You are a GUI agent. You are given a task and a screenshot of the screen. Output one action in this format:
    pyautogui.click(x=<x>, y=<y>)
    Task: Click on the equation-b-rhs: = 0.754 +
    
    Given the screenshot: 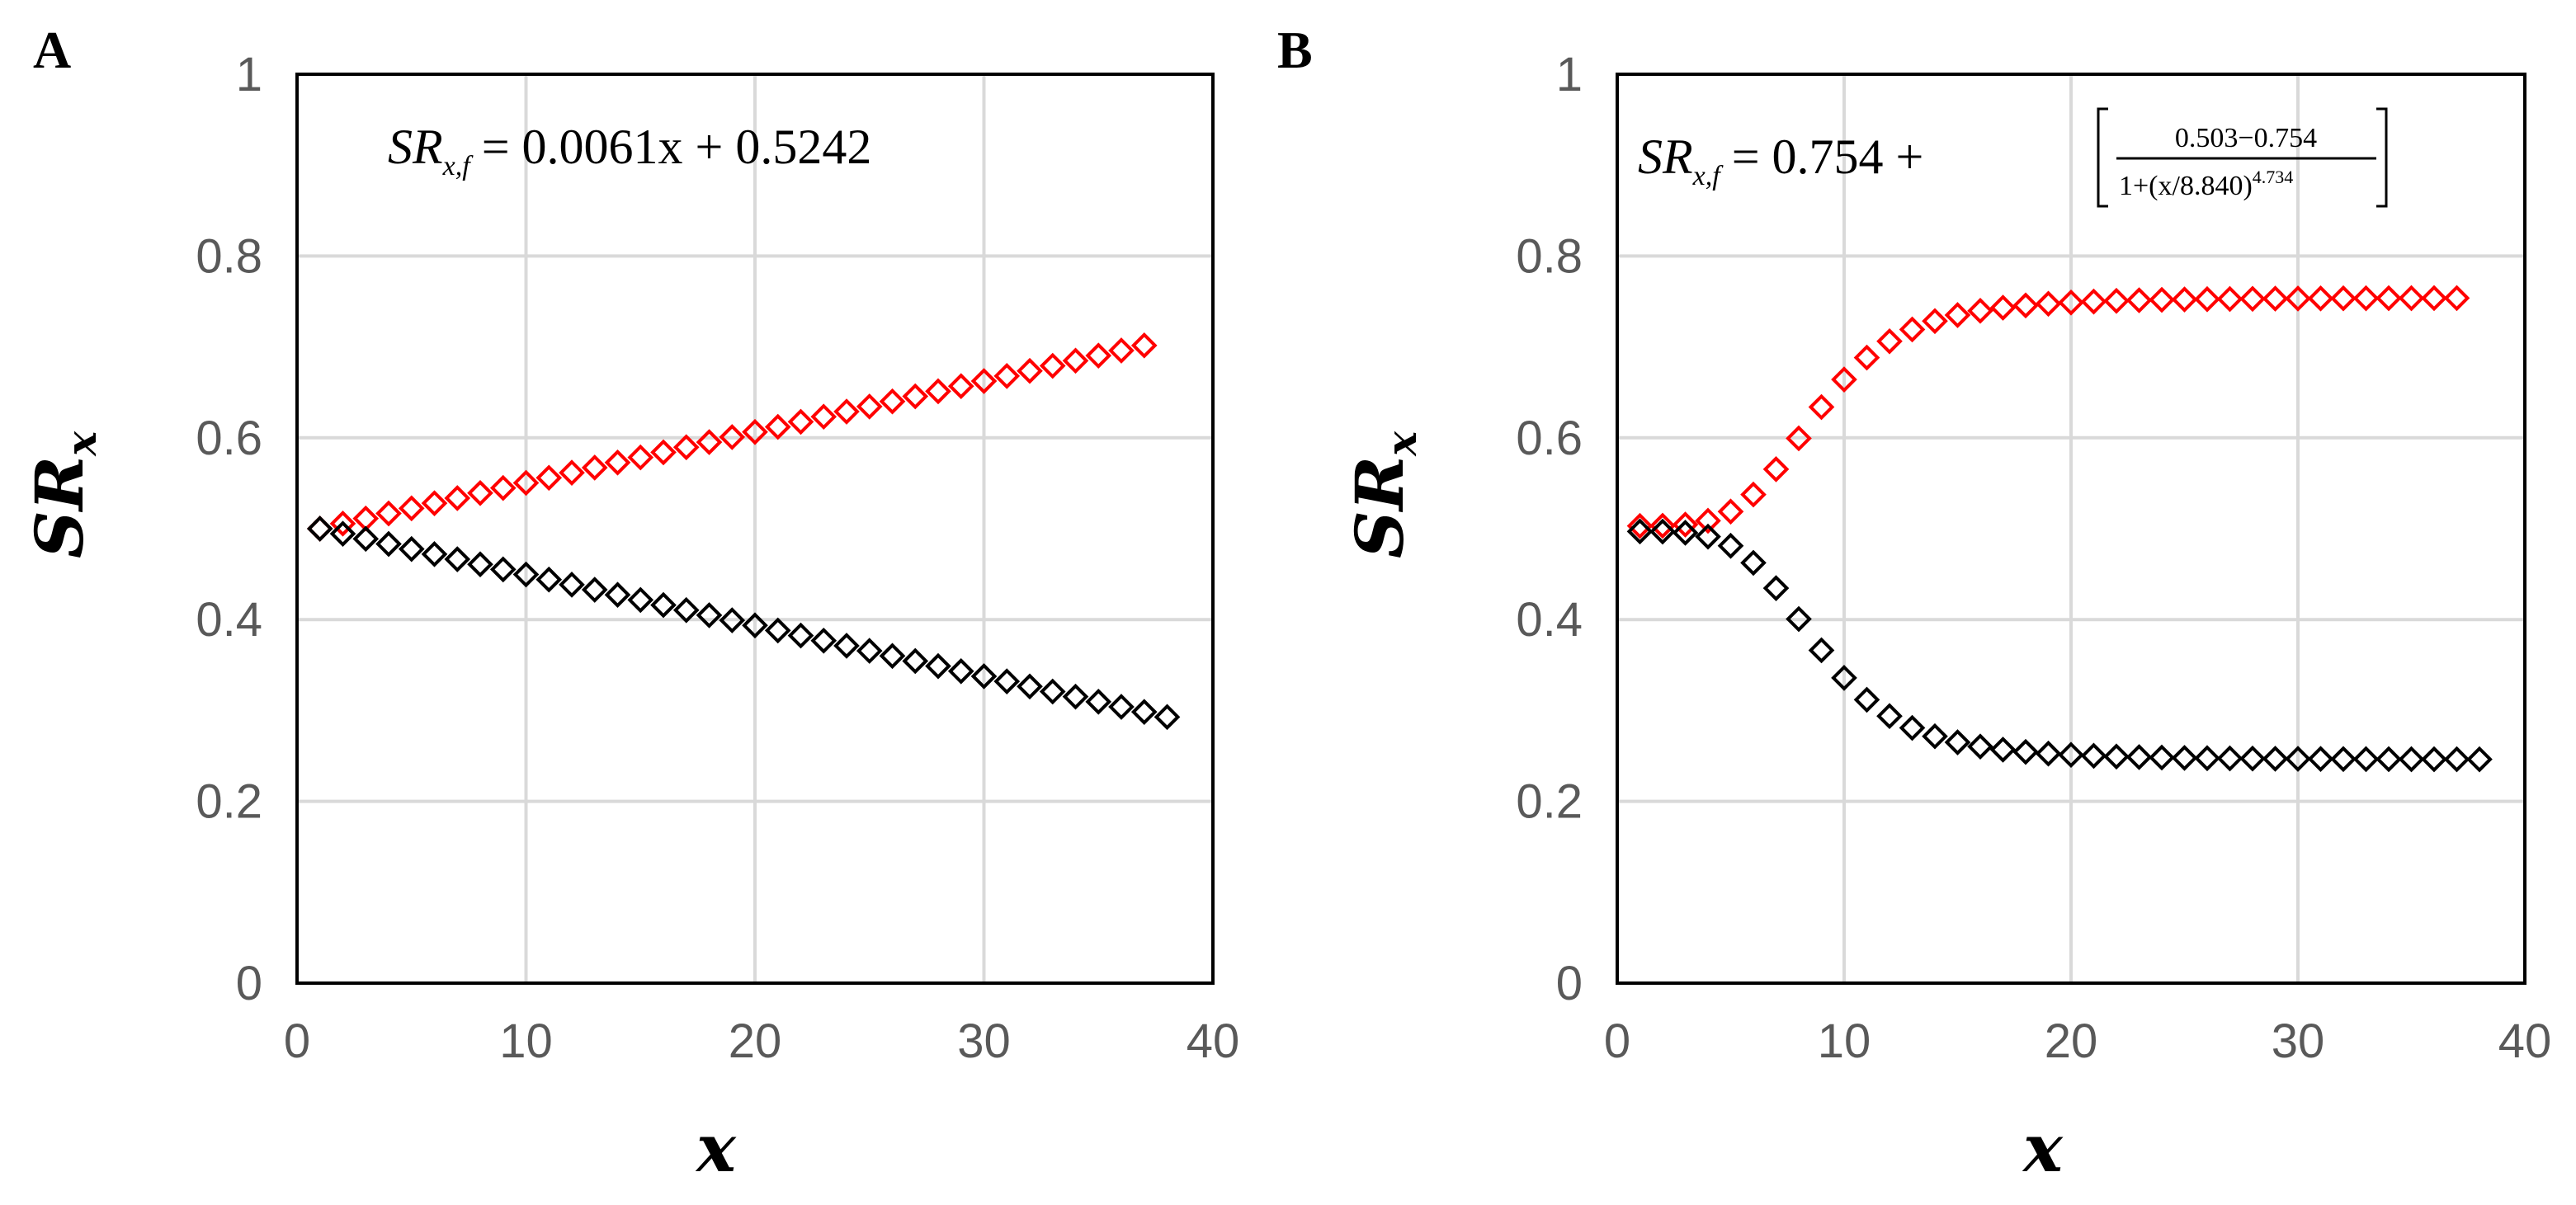 What is the action you would take?
    pyautogui.click(x=1828, y=156)
    